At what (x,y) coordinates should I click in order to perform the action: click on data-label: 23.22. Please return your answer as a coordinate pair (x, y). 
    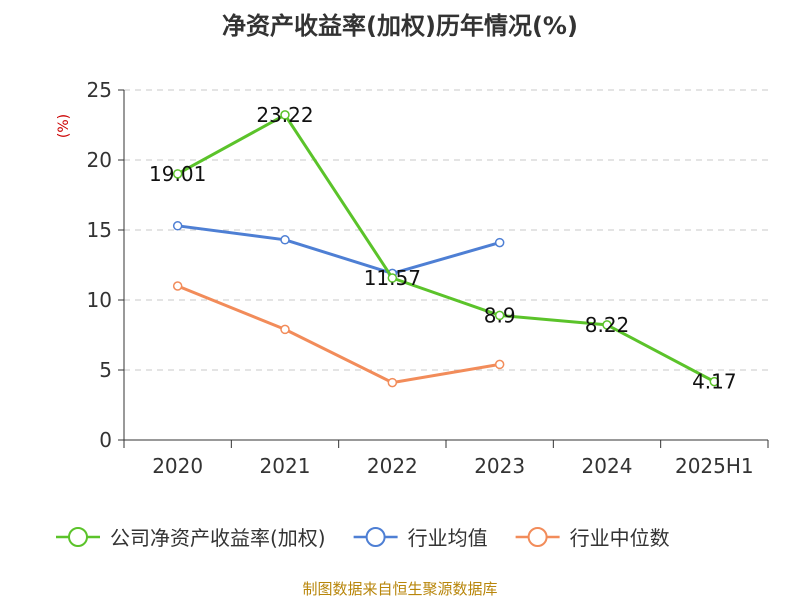
    Looking at the image, I should click on (284, 115).